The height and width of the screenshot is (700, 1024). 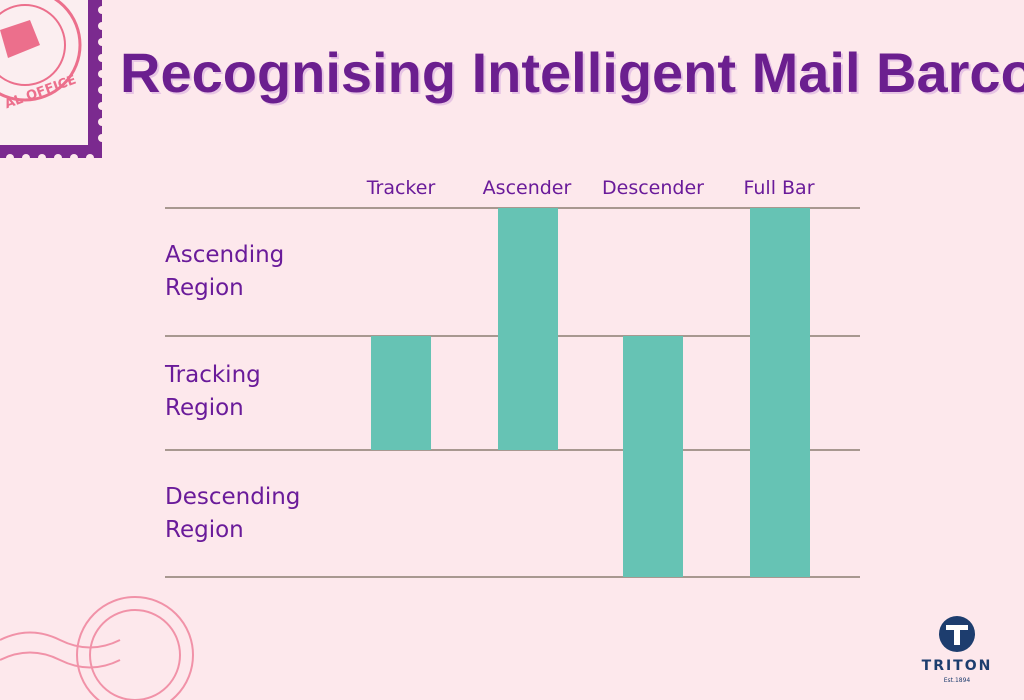 I want to click on title: Recognising Intelligent Mail Barcode, so click(x=572, y=72).